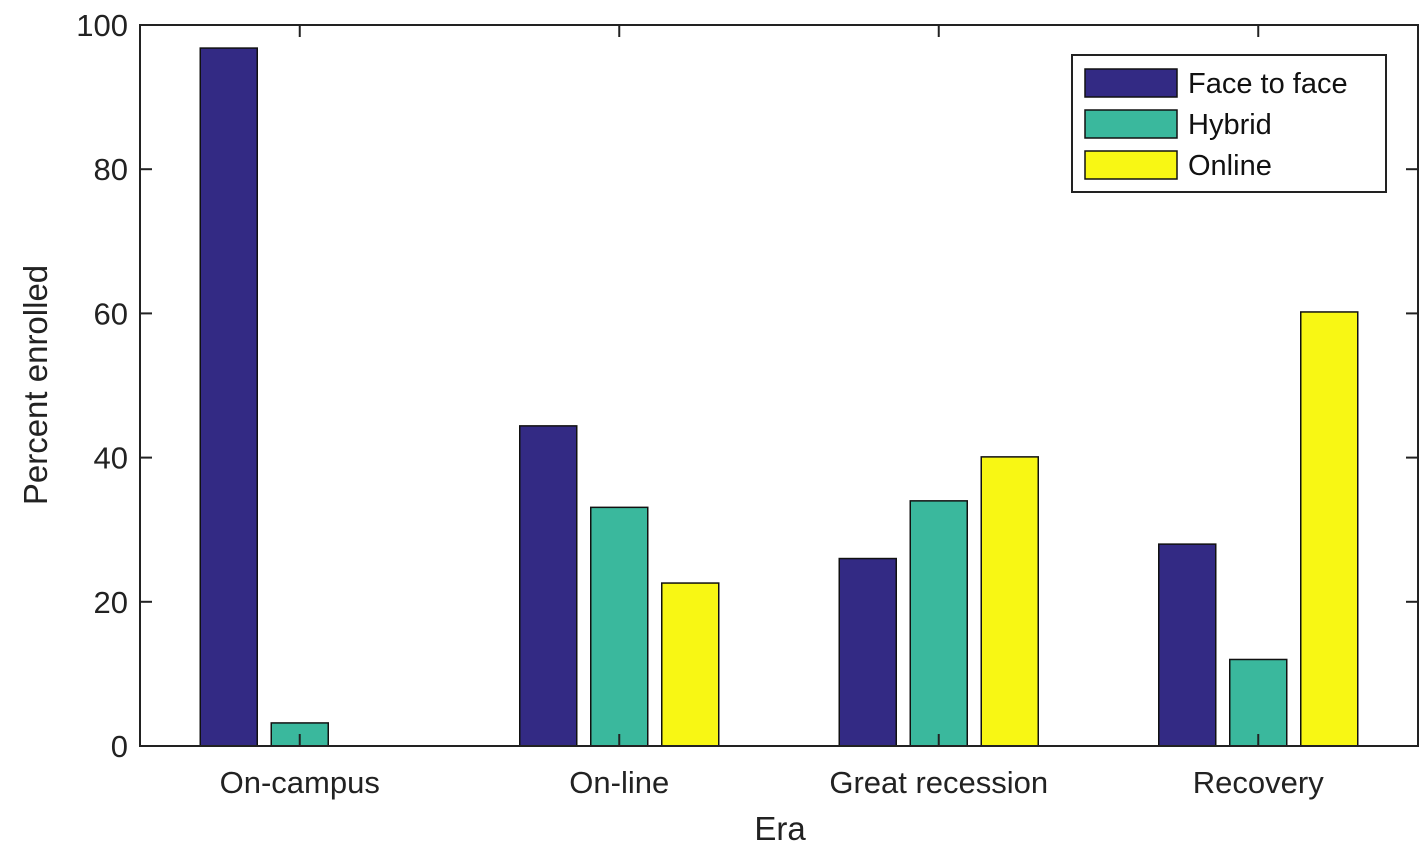 This screenshot has width=1423, height=849. Describe the element at coordinates (111, 313) in the screenshot. I see `y-tick-label: 60` at that location.